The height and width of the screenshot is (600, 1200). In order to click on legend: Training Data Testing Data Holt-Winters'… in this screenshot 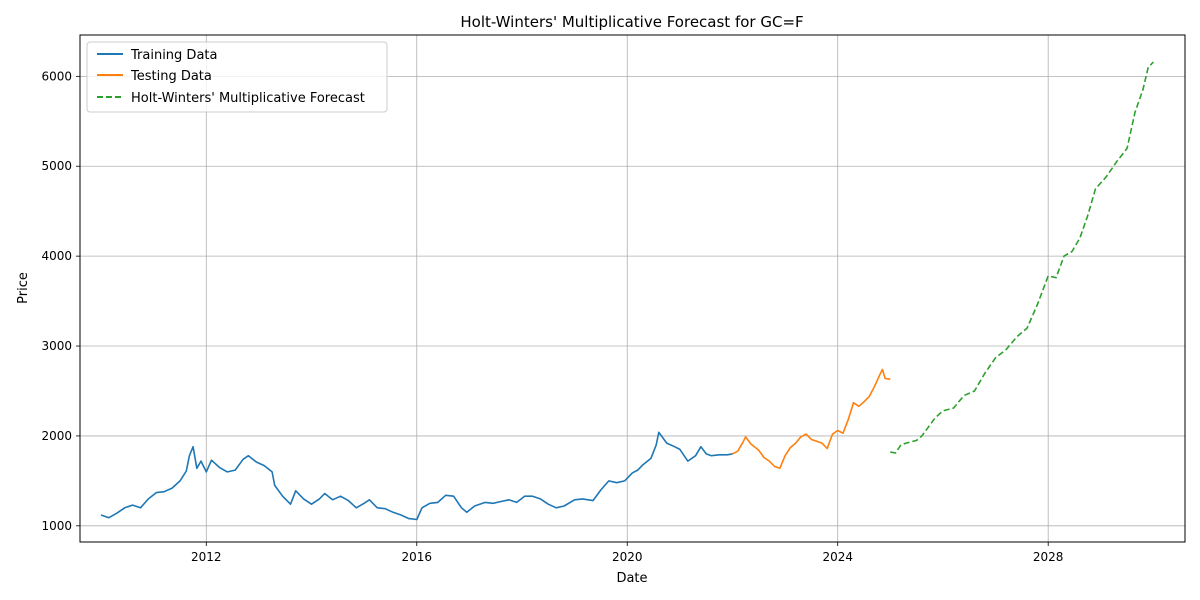, I will do `click(237, 77)`.